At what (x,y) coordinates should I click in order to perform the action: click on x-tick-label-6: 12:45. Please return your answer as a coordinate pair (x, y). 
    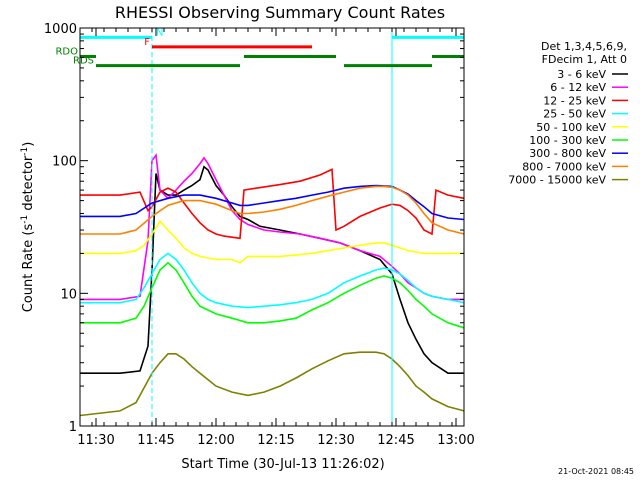
    Looking at the image, I should click on (395, 440).